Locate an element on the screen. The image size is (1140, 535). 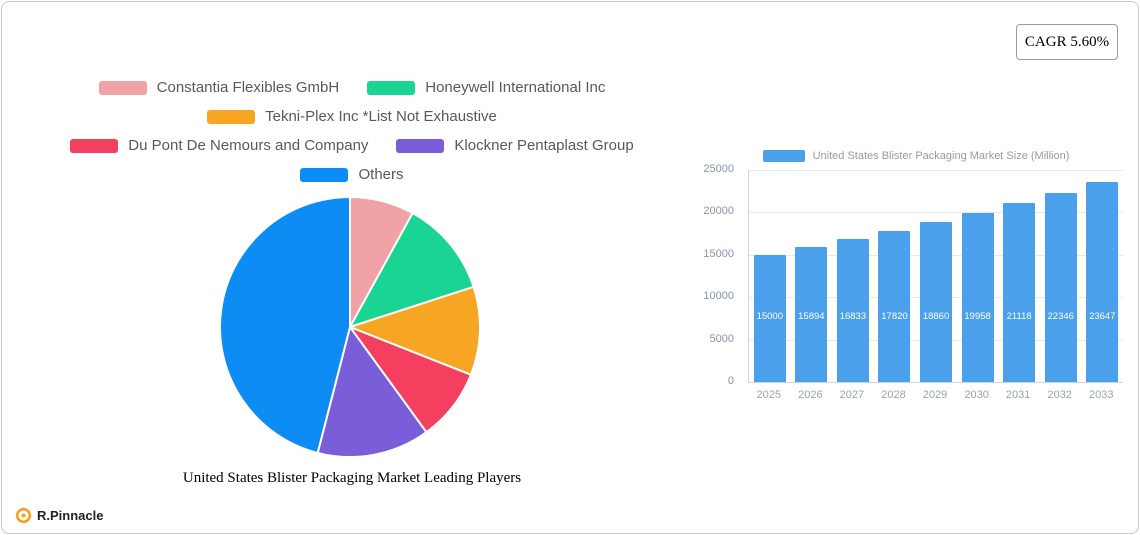
pie-legend-item-constantia-flexibles: Constantia Flexibles GmbH is located at coordinates (219, 88).